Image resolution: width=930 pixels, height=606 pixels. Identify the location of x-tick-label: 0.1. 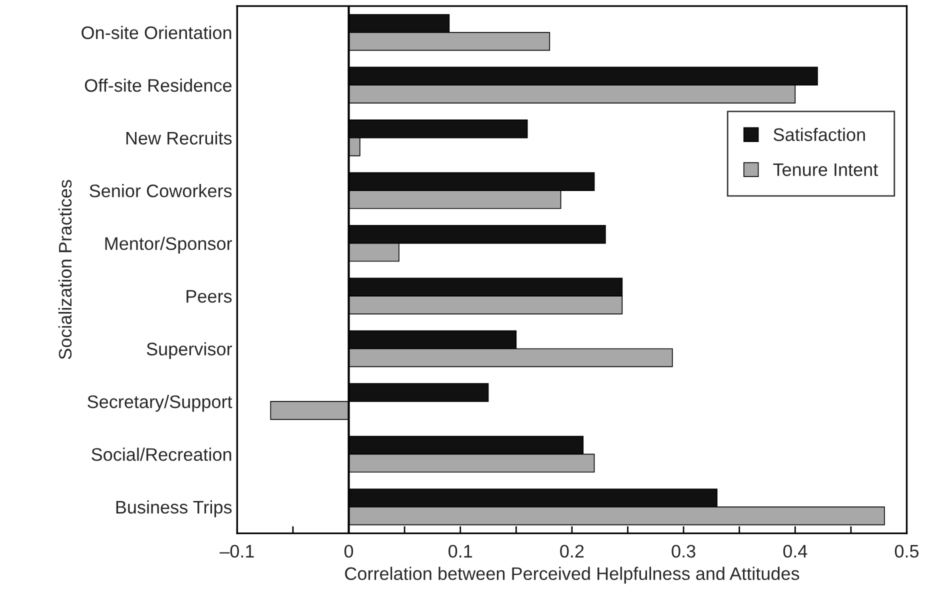
(460, 551).